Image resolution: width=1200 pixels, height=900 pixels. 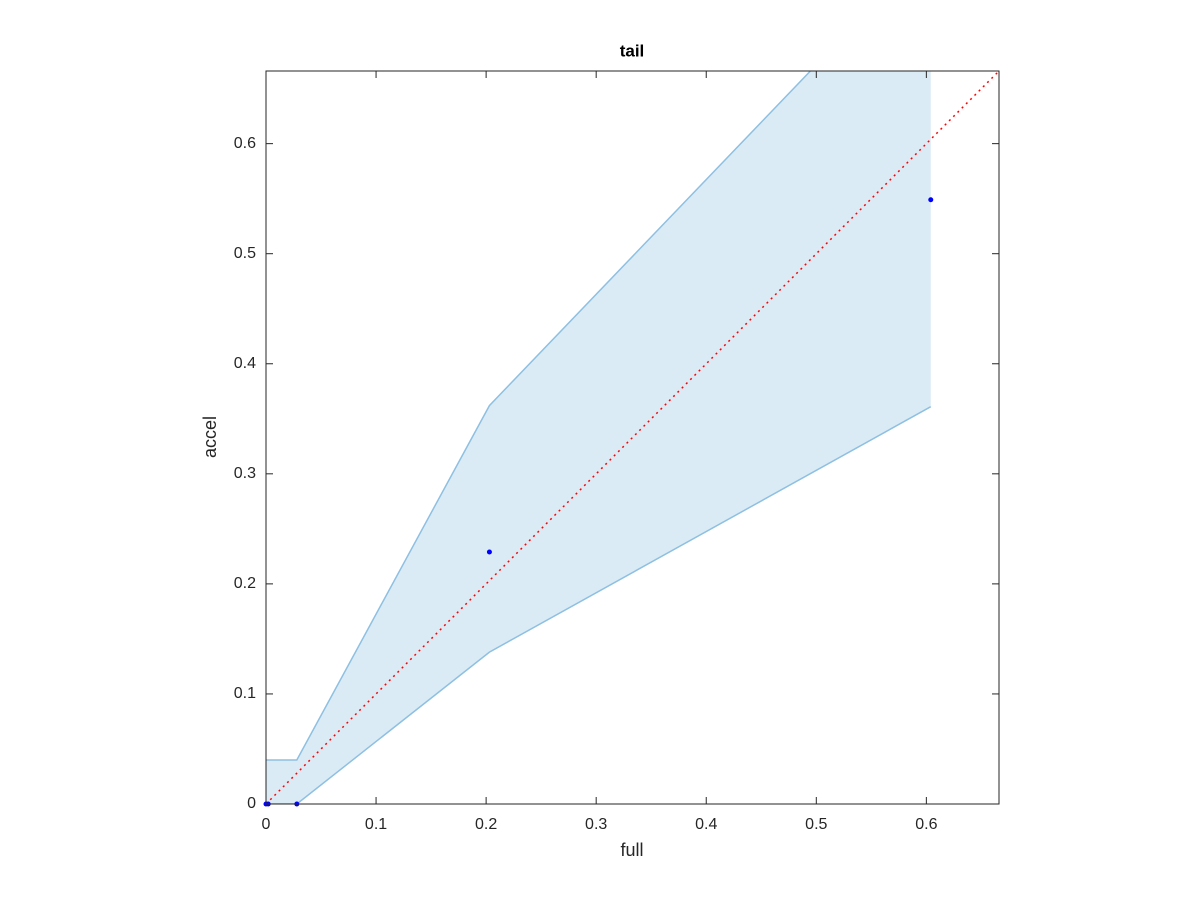 I want to click on x-tick-label: 0.4, so click(x=706, y=824).